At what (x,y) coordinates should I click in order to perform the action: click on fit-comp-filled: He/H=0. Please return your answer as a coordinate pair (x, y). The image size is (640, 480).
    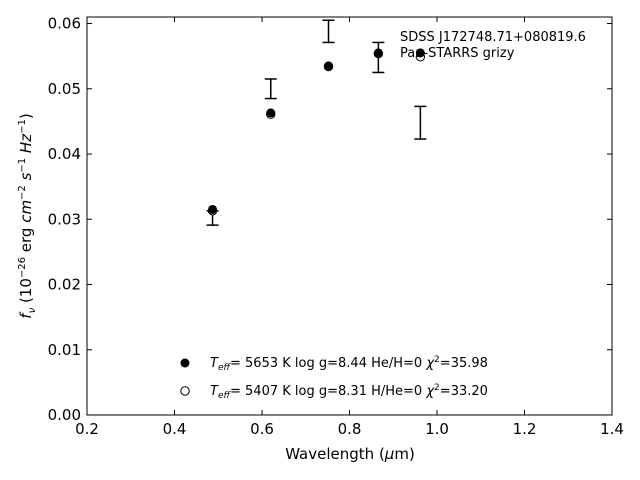
    Looking at the image, I should click on (396, 363).